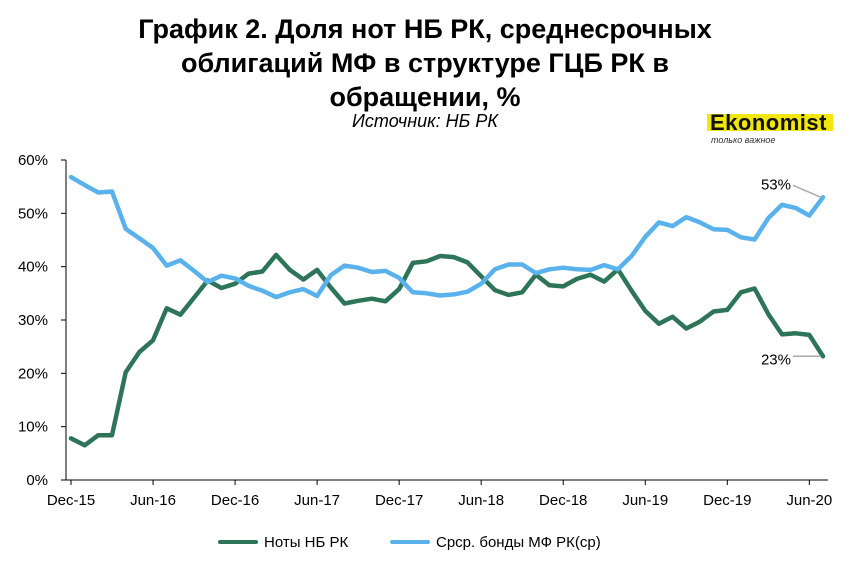 The height and width of the screenshot is (568, 850). What do you see at coordinates (153, 500) in the screenshot?
I see `x-tick-label: Jun-16` at bounding box center [153, 500].